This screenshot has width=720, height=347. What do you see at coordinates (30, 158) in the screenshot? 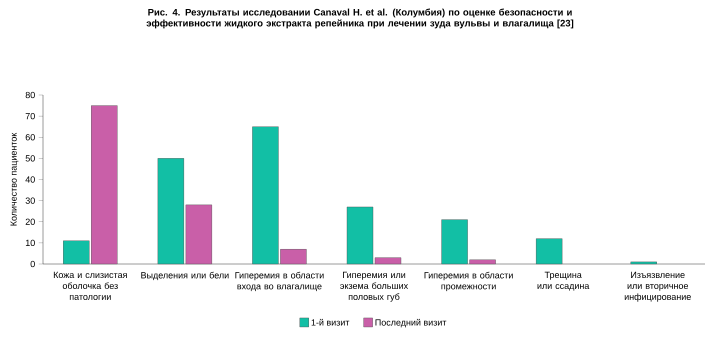
I see `y-tick-label: 50` at bounding box center [30, 158].